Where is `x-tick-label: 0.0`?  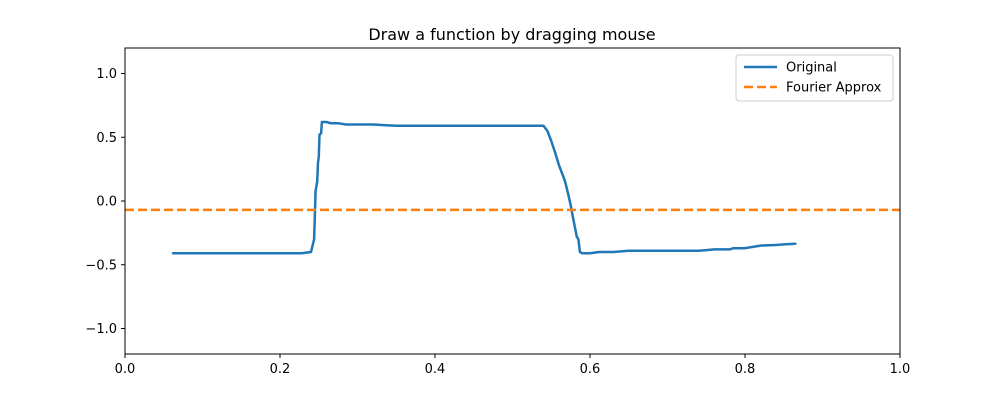 x-tick-label: 0.0 is located at coordinates (125, 369).